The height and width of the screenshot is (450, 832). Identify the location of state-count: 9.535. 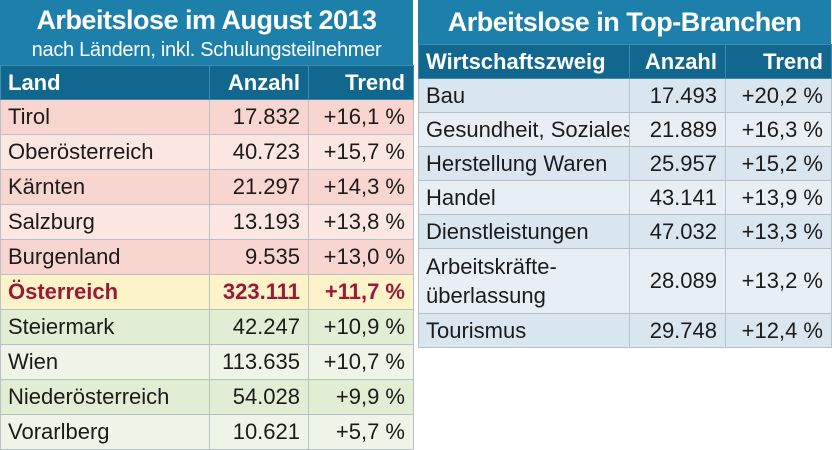
(259, 257).